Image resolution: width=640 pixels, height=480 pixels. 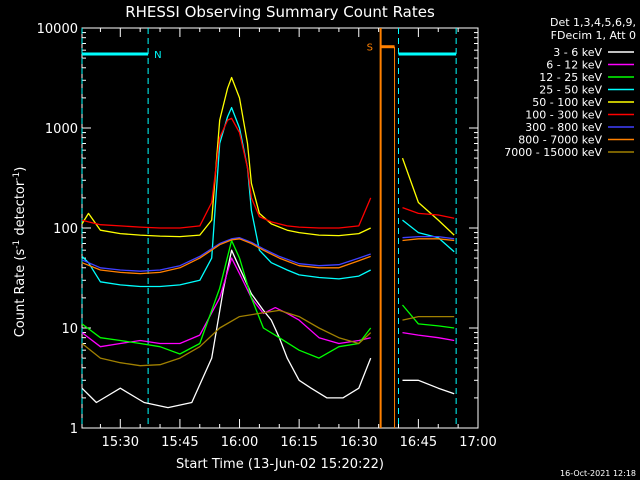 What do you see at coordinates (358, 442) in the screenshot?
I see `x-tick-label: 16:30` at bounding box center [358, 442].